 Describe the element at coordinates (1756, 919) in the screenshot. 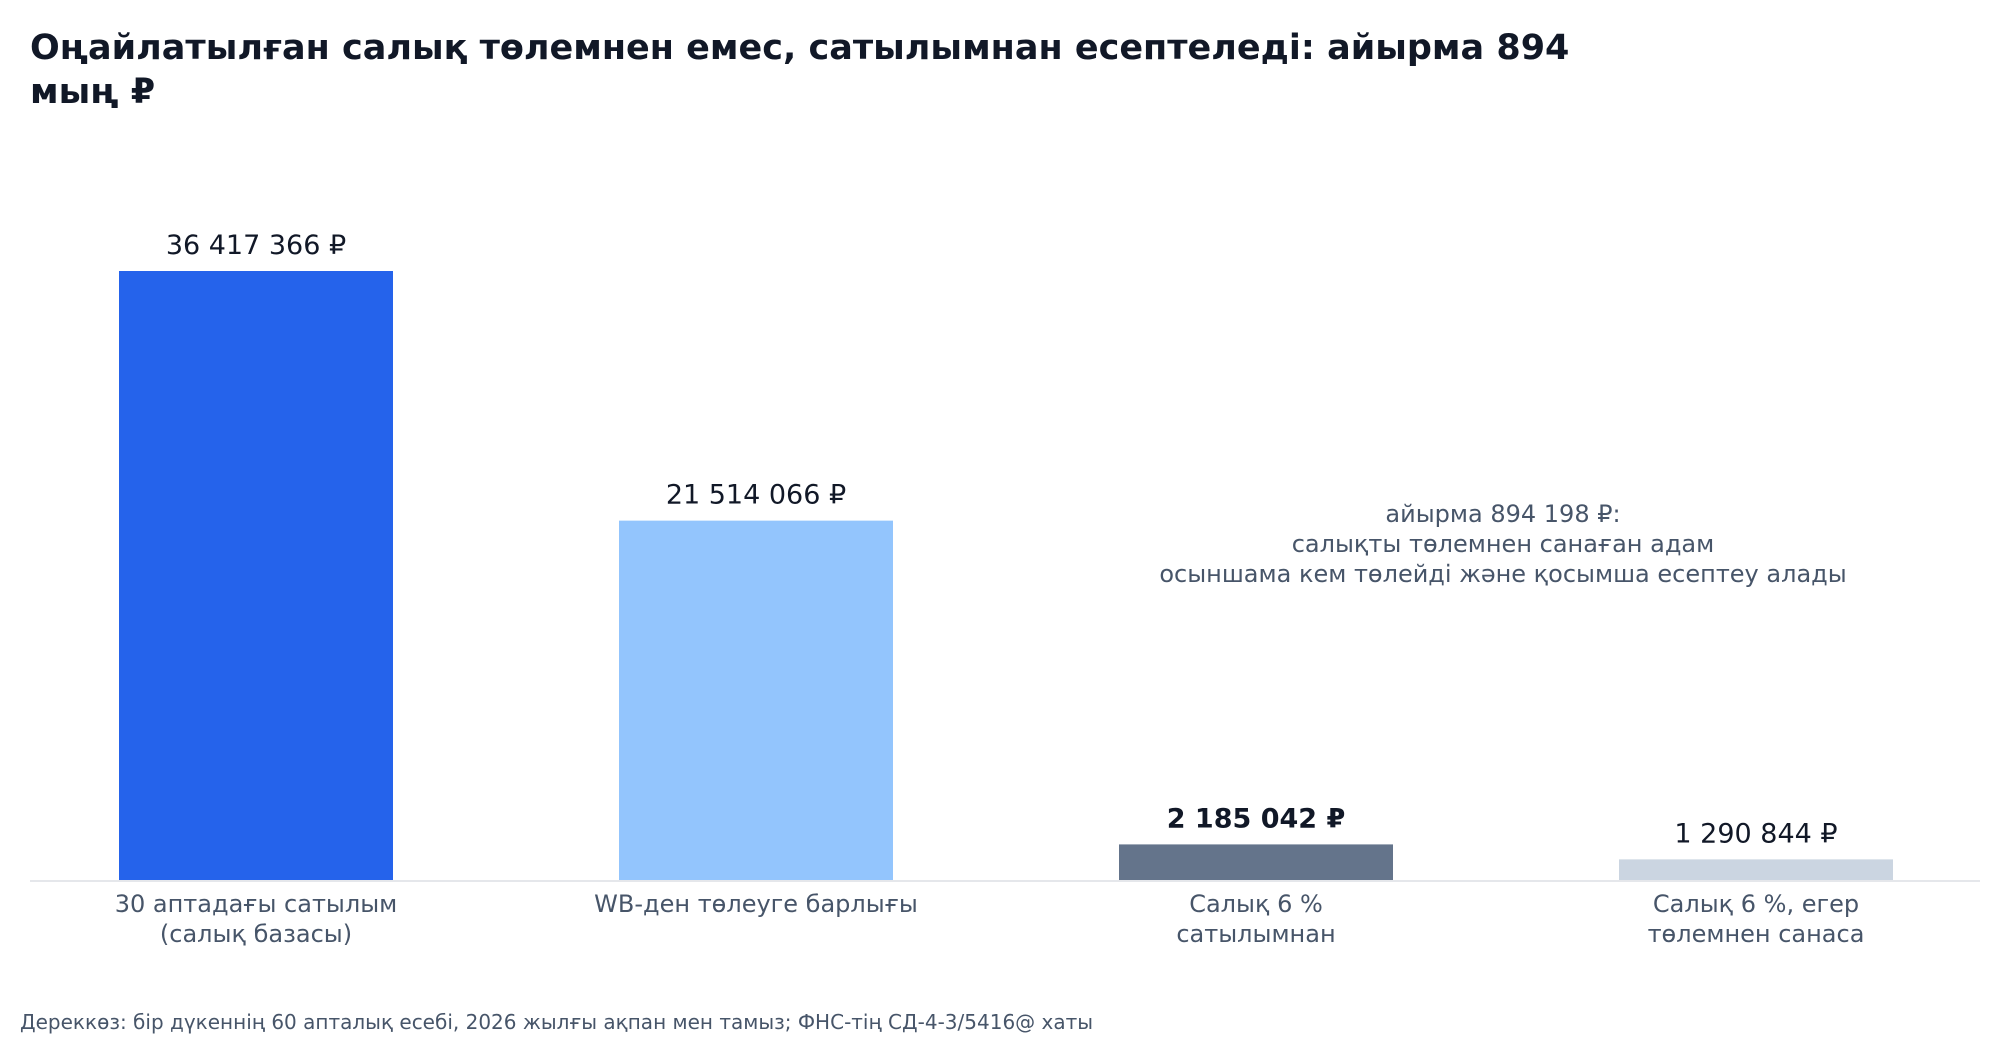

I see `category-label-4: Салық 6 %, егер төлемнен санаса` at that location.